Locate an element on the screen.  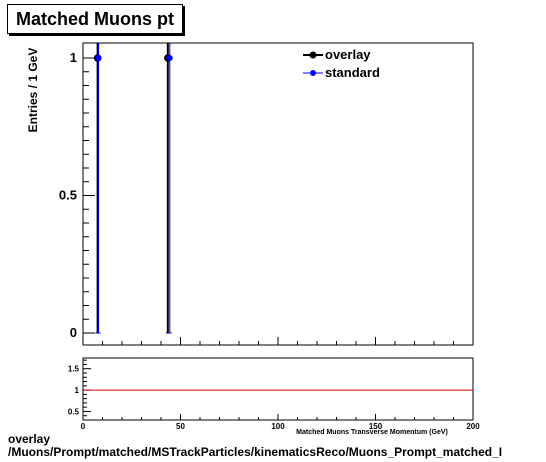
x-tick-label: 150 is located at coordinates (376, 426).